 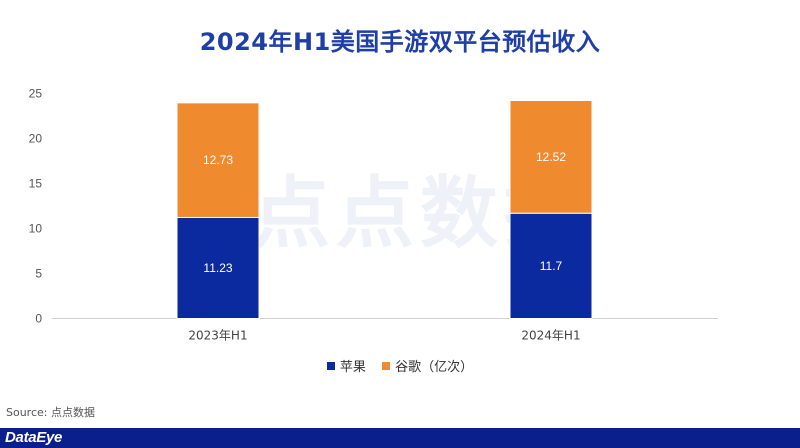 I want to click on data-label-apple-1: 11.23, so click(x=217, y=268).